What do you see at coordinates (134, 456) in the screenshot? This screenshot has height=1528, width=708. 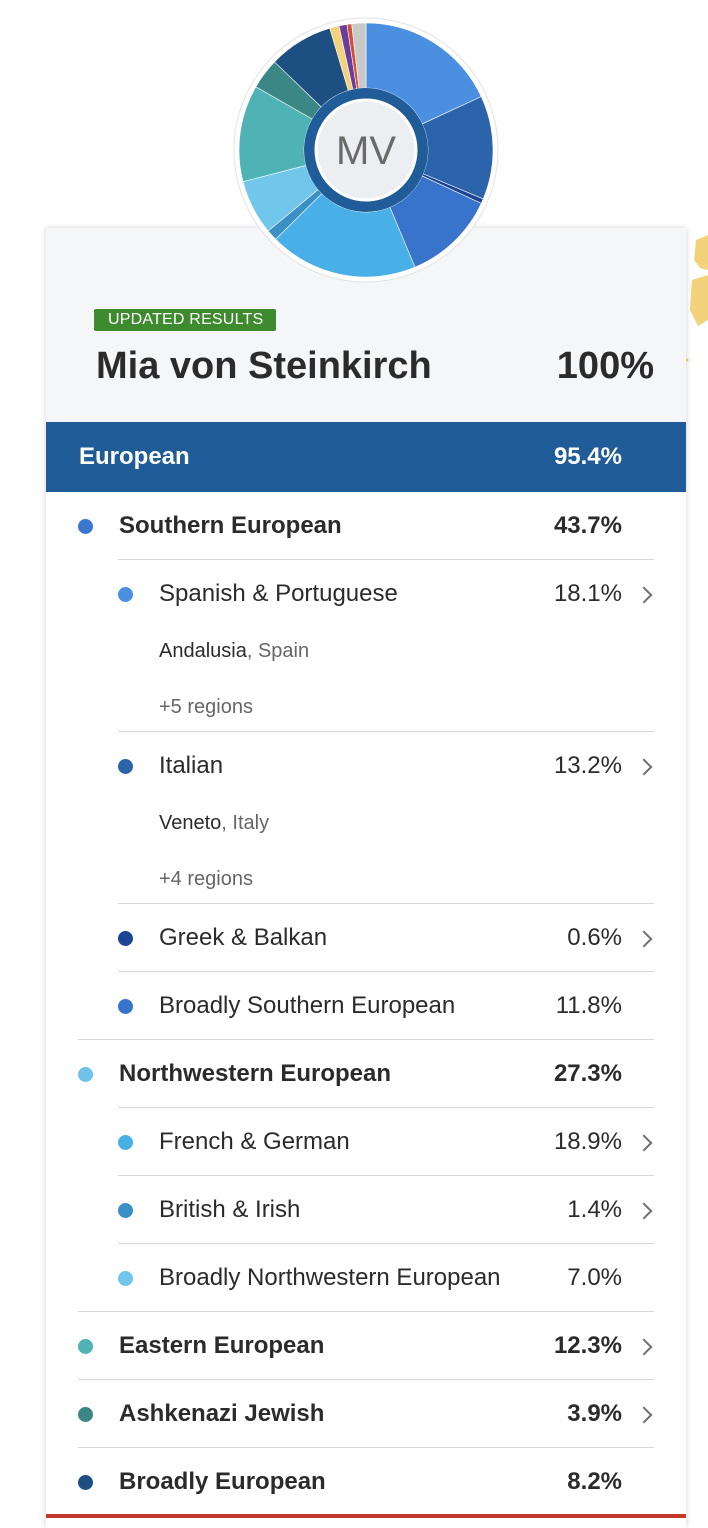 I see `category-label: European` at bounding box center [134, 456].